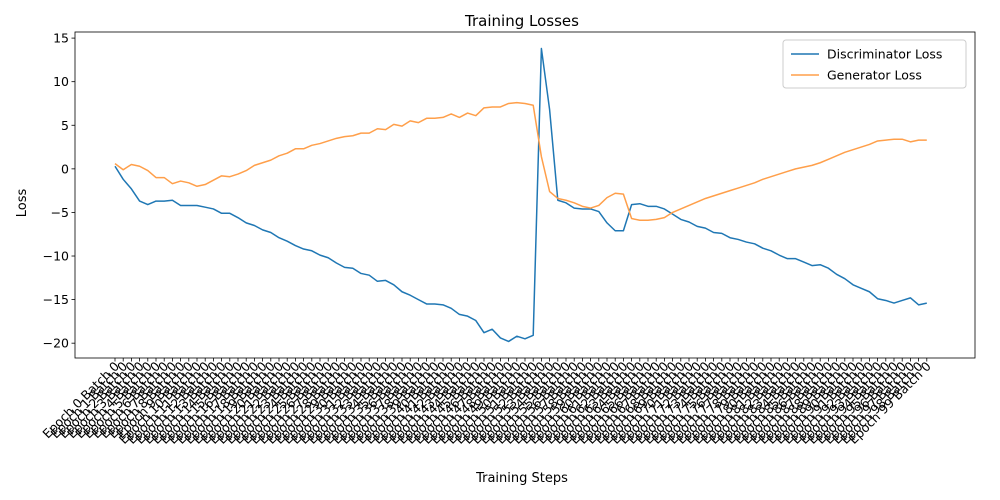 The width and height of the screenshot is (1000, 500). Describe the element at coordinates (65, 125) in the screenshot. I see `y-tick-label: 5` at that location.